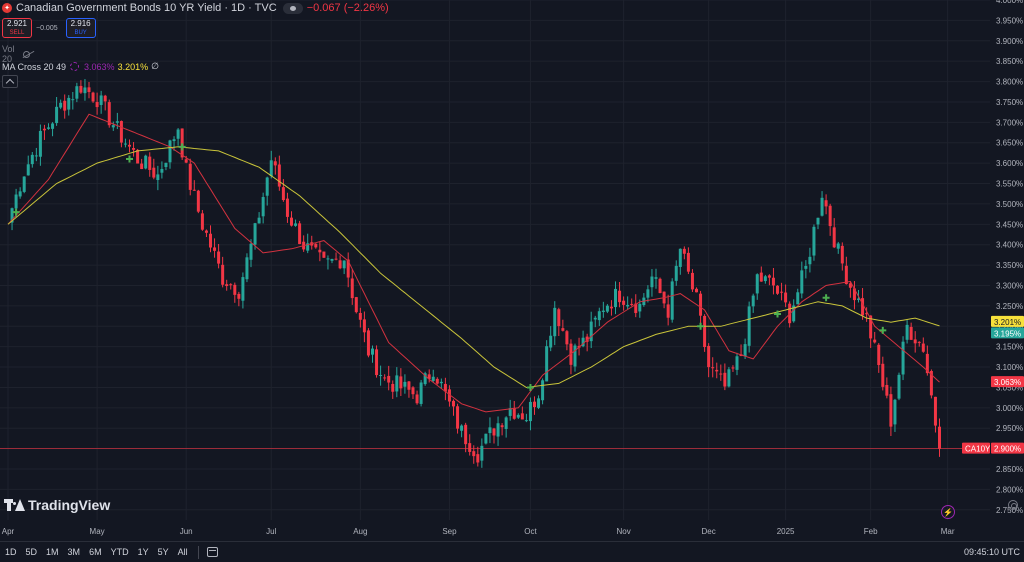  What do you see at coordinates (26, 54) in the screenshot?
I see `hidden-eye-icon` at bounding box center [26, 54].